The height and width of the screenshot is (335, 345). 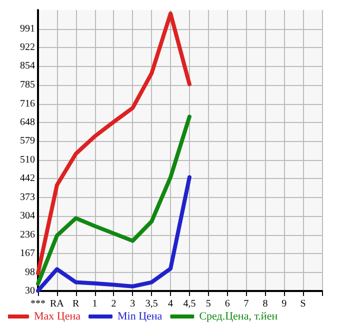 I want to click on x-tick-label: 2, so click(x=113, y=304).